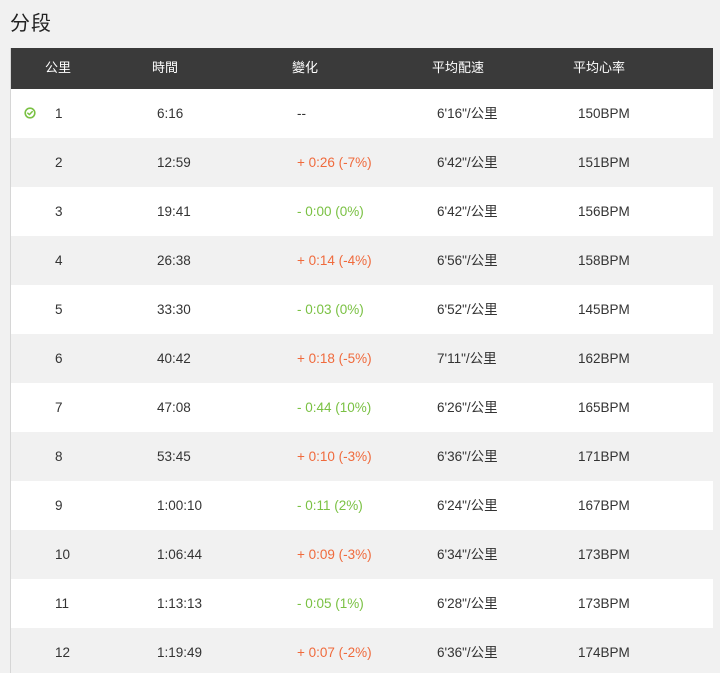 The height and width of the screenshot is (673, 720). I want to click on split-time: 47:08, so click(174, 407).